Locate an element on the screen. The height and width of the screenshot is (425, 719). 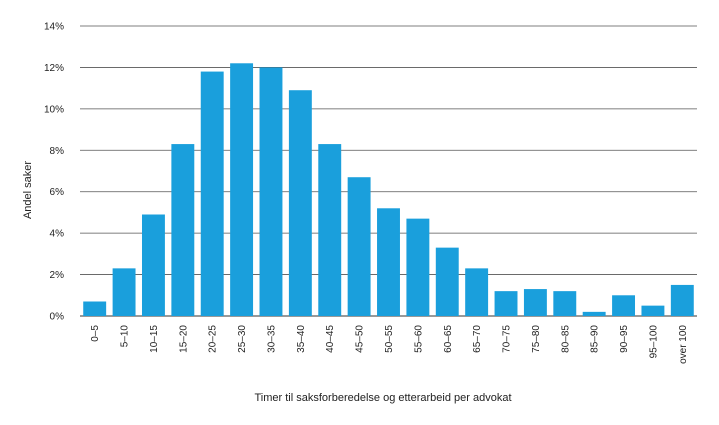
x-tick-label: 65–70 is located at coordinates (477, 339).